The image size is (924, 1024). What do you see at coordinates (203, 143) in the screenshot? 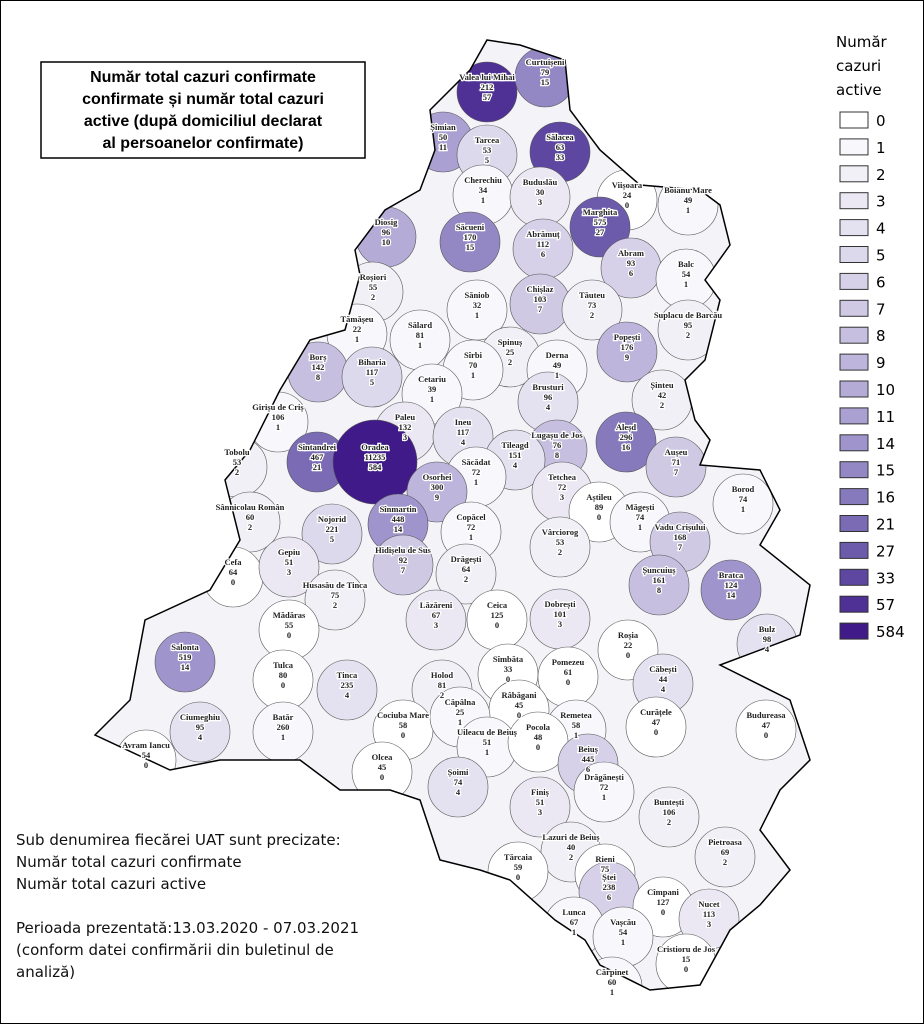
I see `title-line: al persoanelor confirmate)` at bounding box center [203, 143].